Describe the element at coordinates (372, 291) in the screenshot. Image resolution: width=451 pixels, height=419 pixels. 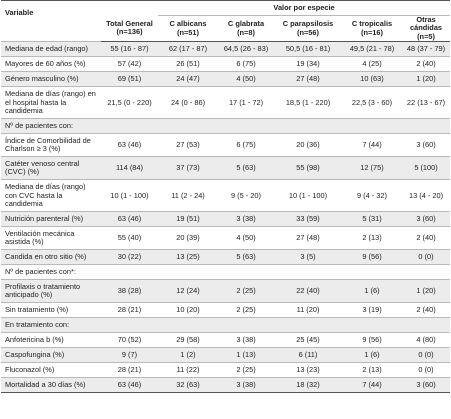
I see `cell-value: 1 (6)` at that location.